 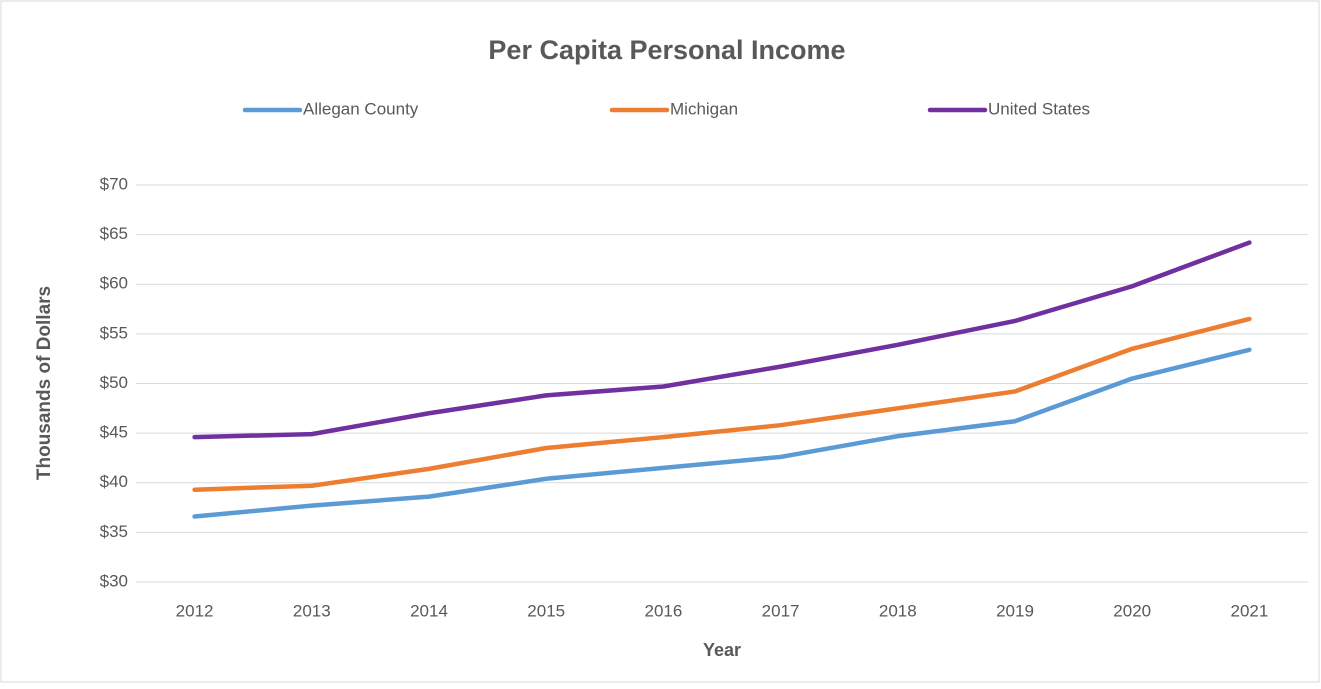 What do you see at coordinates (44, 383) in the screenshot?
I see `y-axis-label: Thousands of Dollars` at bounding box center [44, 383].